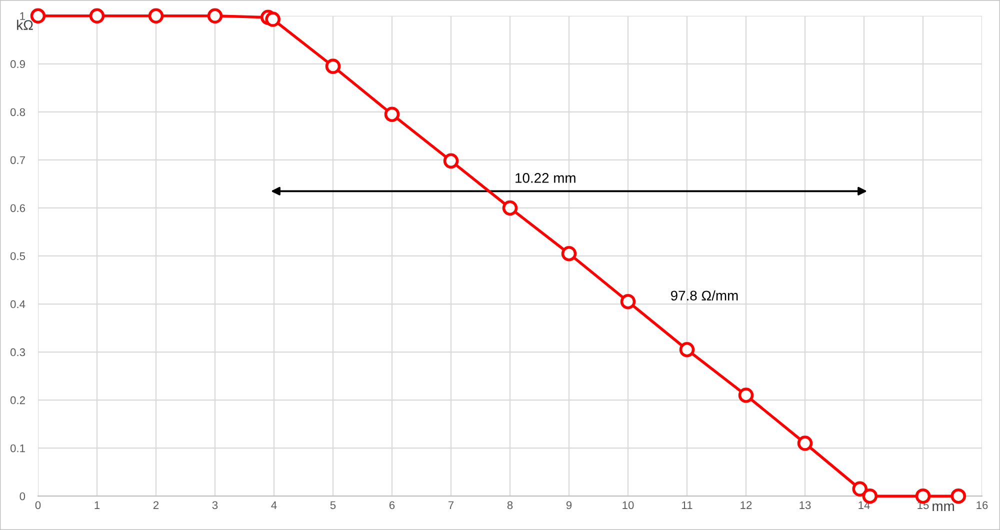 This screenshot has width=1000, height=530. Describe the element at coordinates (97, 505) in the screenshot. I see `x-tick-label: 1` at that location.